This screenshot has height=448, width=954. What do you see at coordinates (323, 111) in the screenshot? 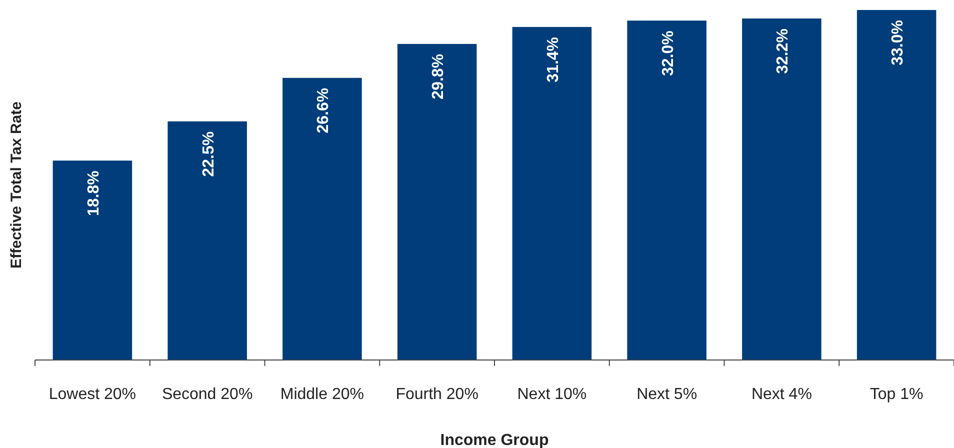
I see `data-label: 26.6%` at bounding box center [323, 111].